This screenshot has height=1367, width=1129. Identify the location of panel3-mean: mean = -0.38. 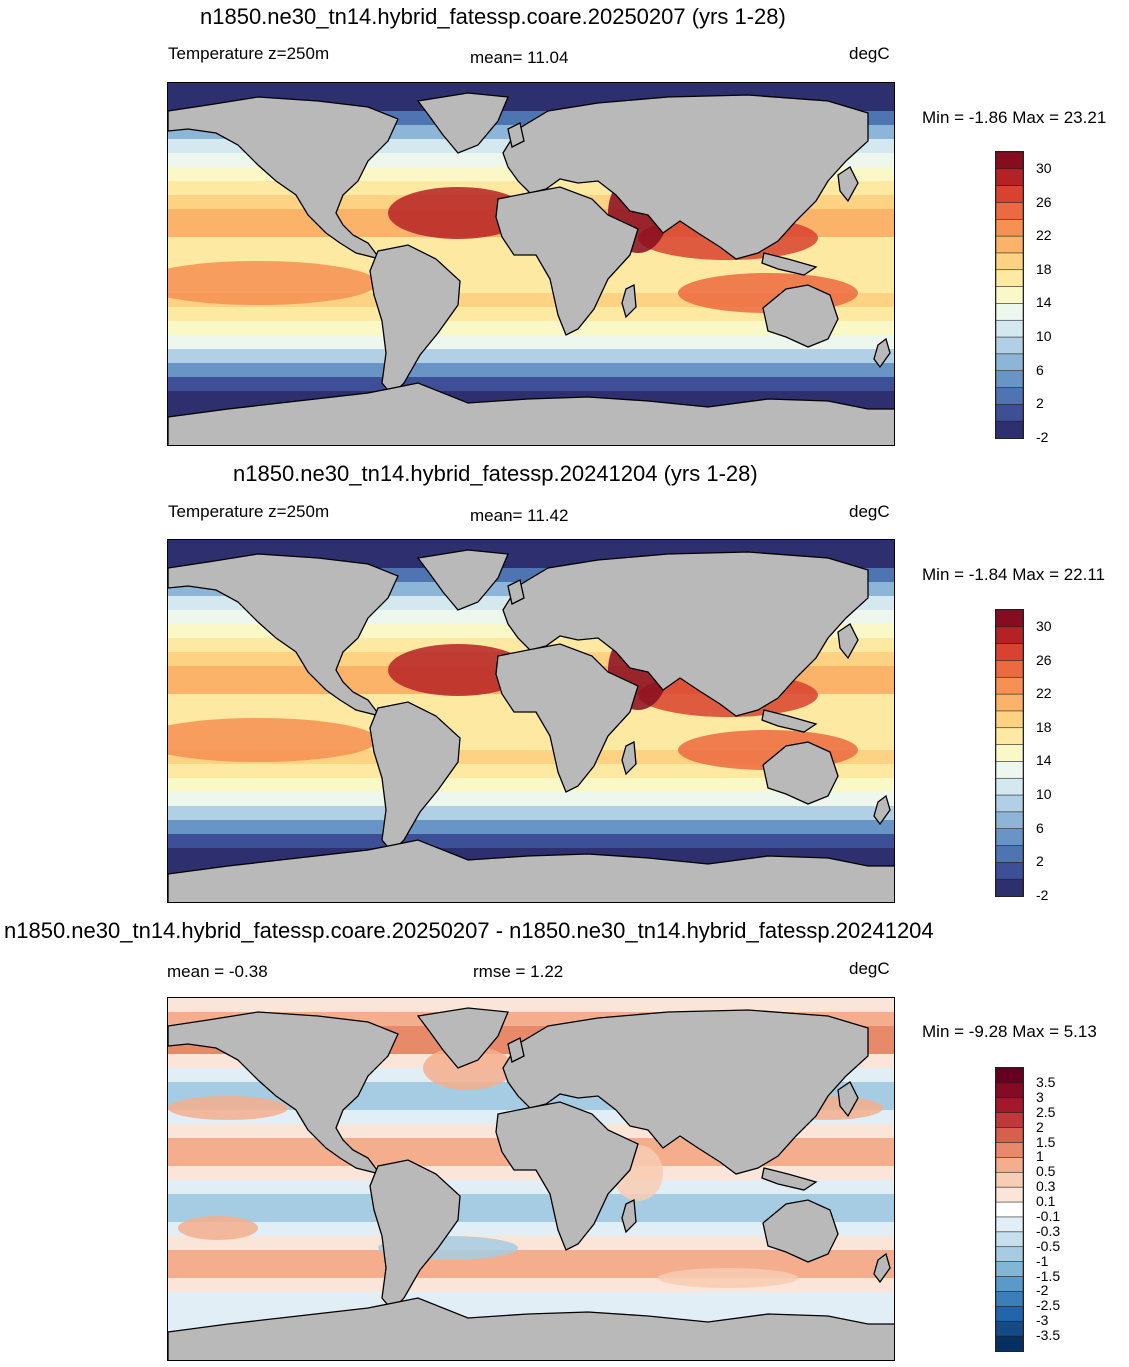
(217, 971).